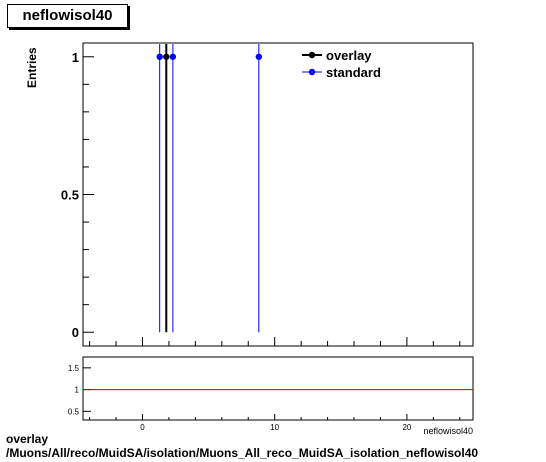  What do you see at coordinates (75, 332) in the screenshot?
I see `main-y-tick-label: 0` at bounding box center [75, 332].